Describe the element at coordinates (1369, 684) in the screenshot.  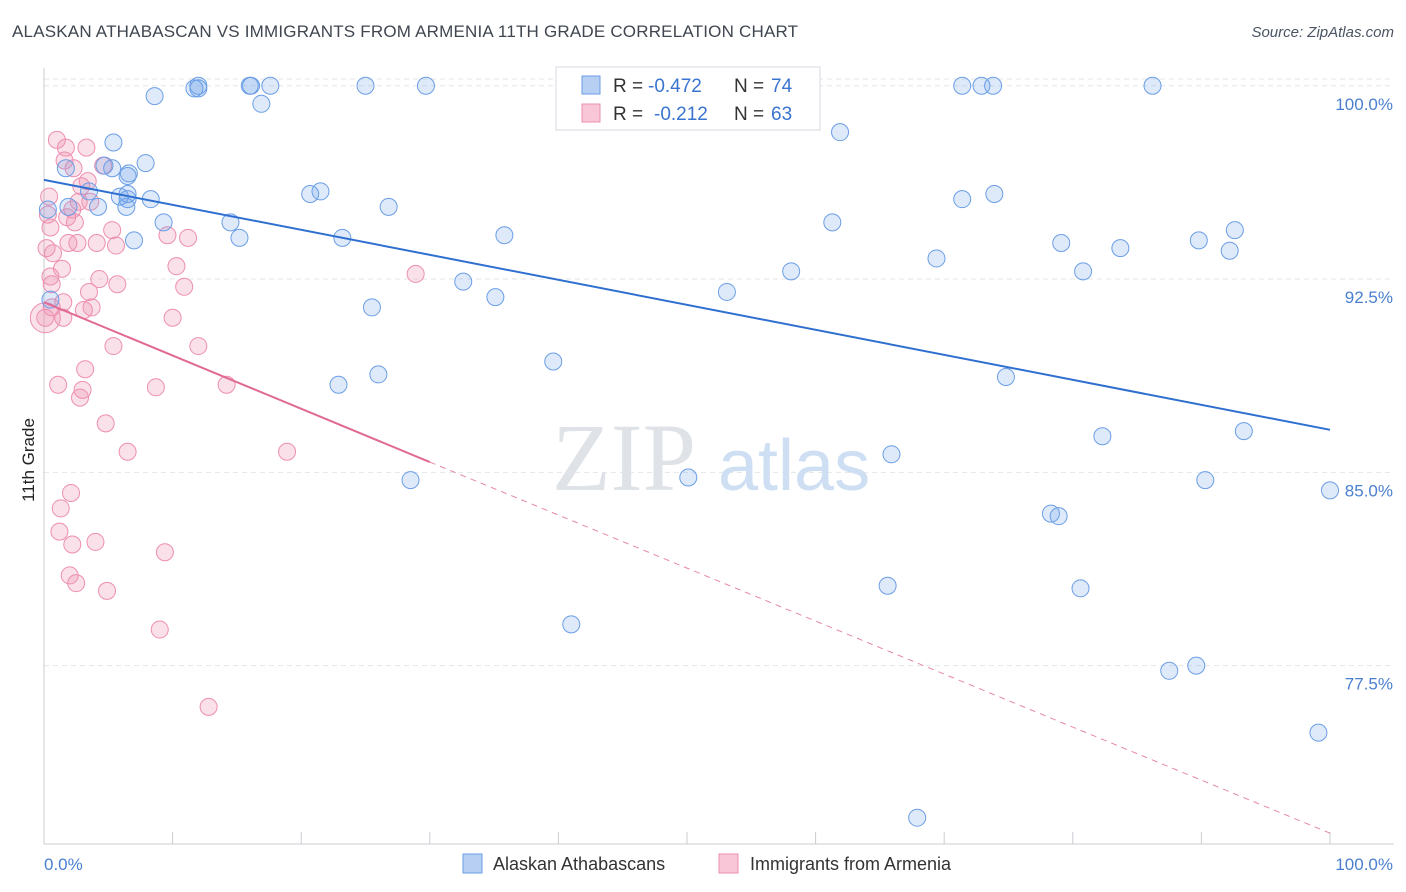
I see `y-tick-label: 77.5%` at that location.